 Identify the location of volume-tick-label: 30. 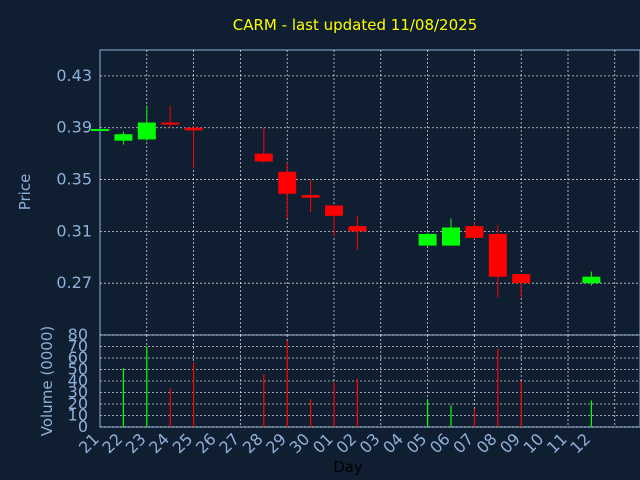
(78, 392).